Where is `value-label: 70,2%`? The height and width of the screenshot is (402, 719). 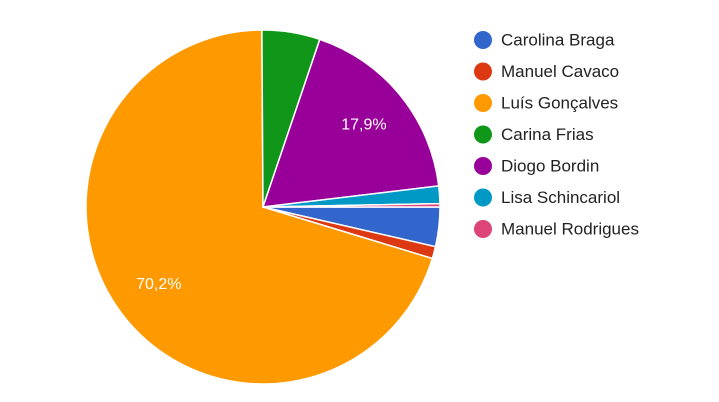 value-label: 70,2% is located at coordinates (158, 284).